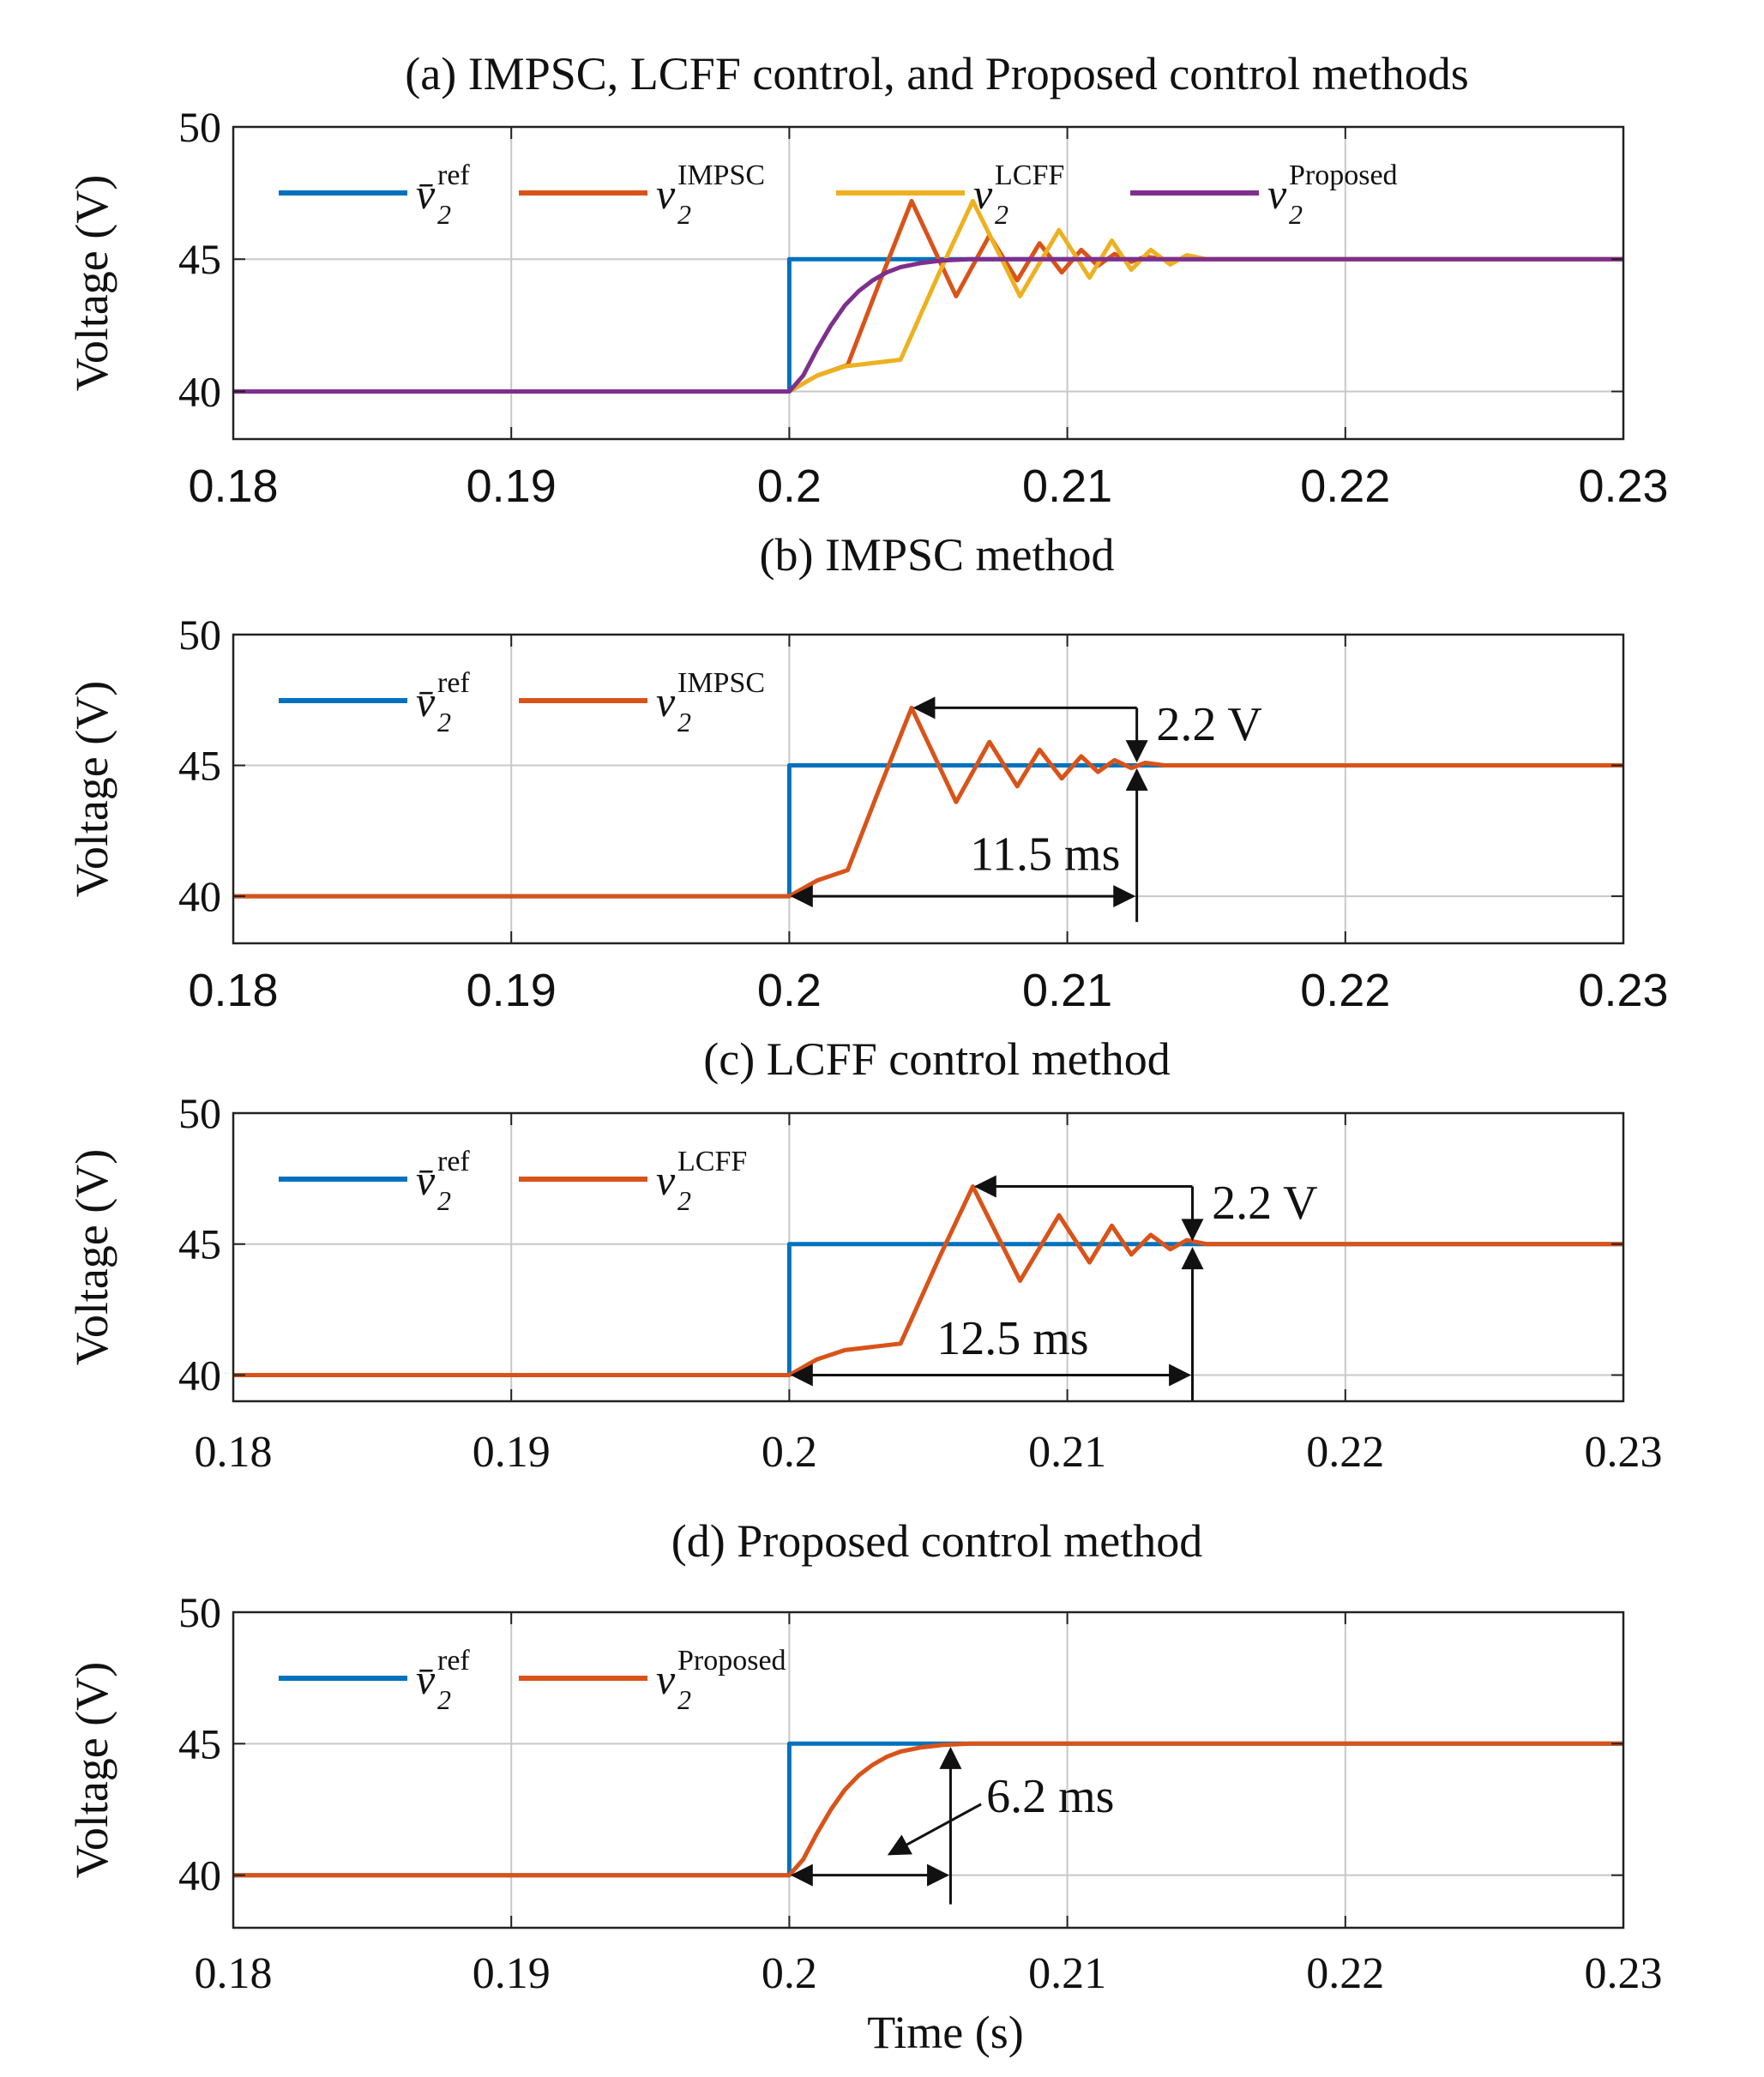 This screenshot has height=2077, width=1764. I want to click on overshoot-label: 2.2 V, so click(1208, 724).